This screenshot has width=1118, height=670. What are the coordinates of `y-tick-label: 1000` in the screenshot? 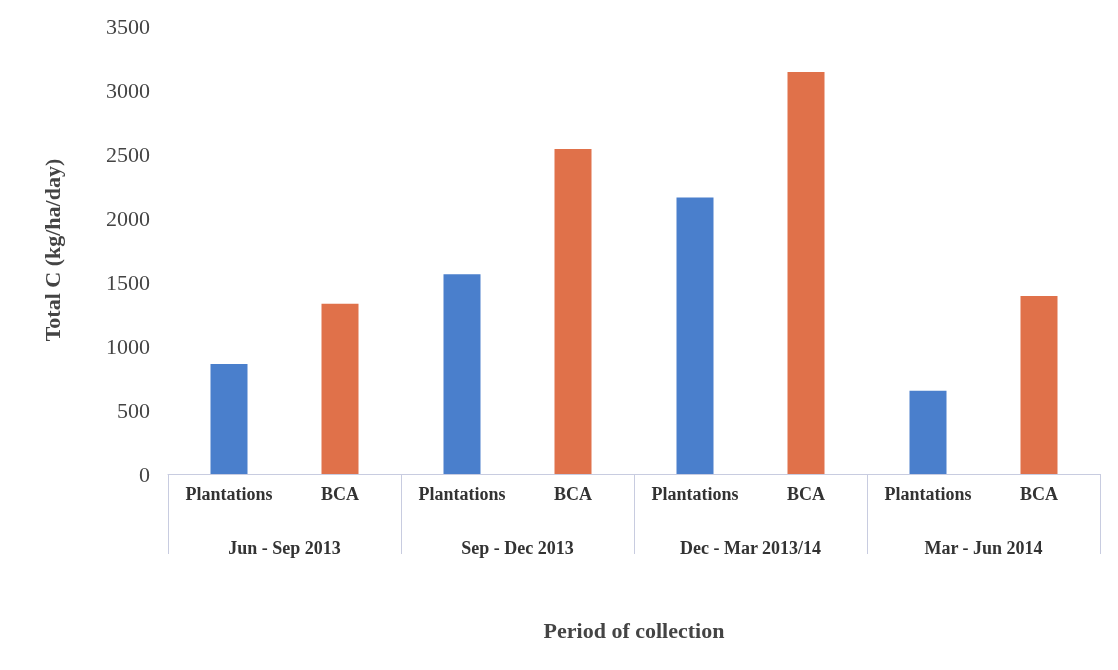 It's located at (128, 346).